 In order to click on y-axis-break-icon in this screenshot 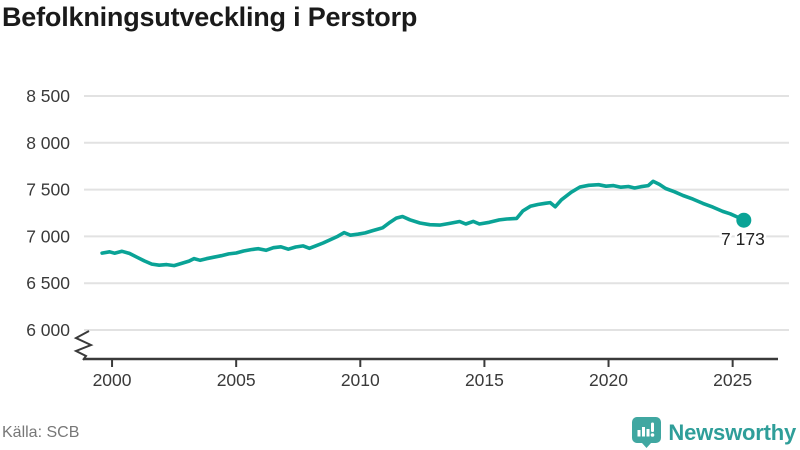, I will do `click(83, 345)`.